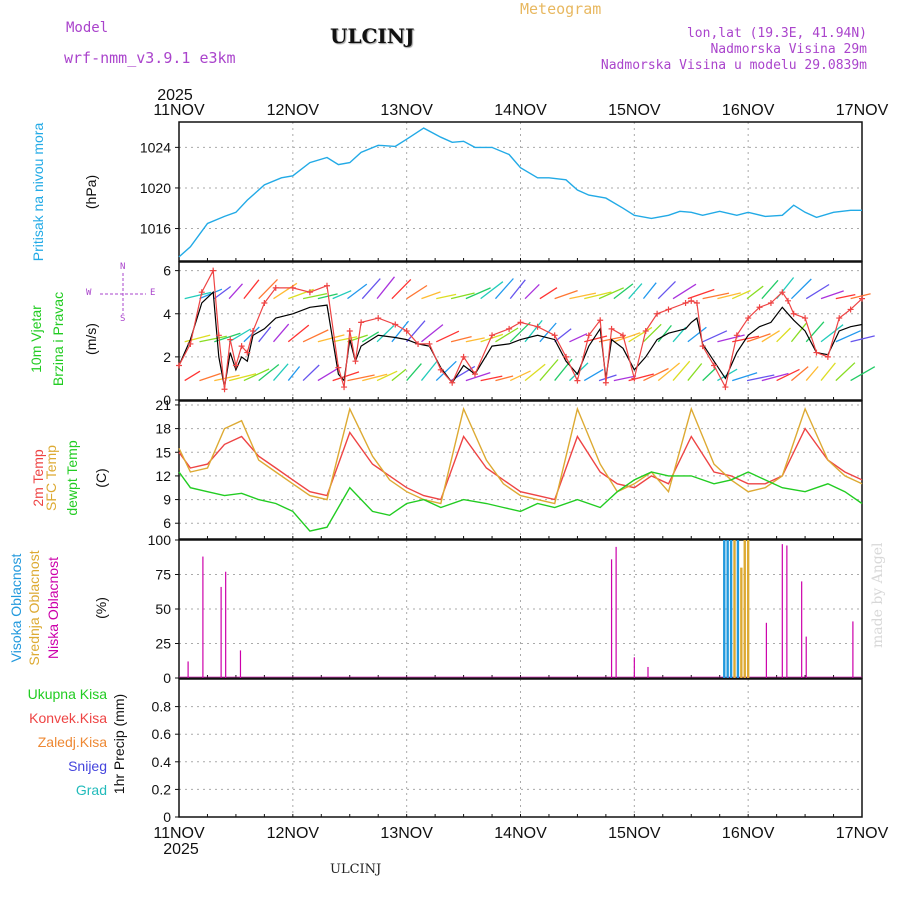 The width and height of the screenshot is (900, 900). What do you see at coordinates (163, 405) in the screenshot?
I see `y-tick-label: 21` at bounding box center [163, 405].